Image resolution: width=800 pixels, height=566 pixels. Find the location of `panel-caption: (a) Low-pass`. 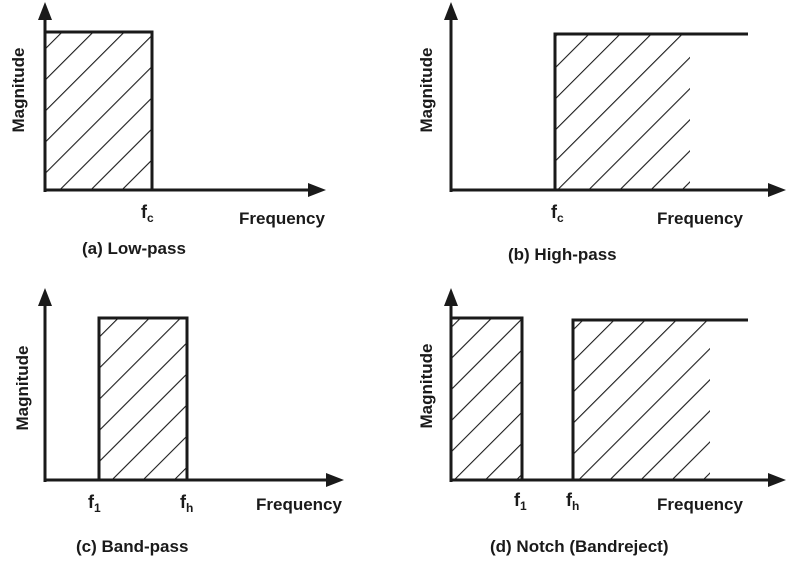

panel-caption: (a) Low-pass is located at coordinates (134, 248).